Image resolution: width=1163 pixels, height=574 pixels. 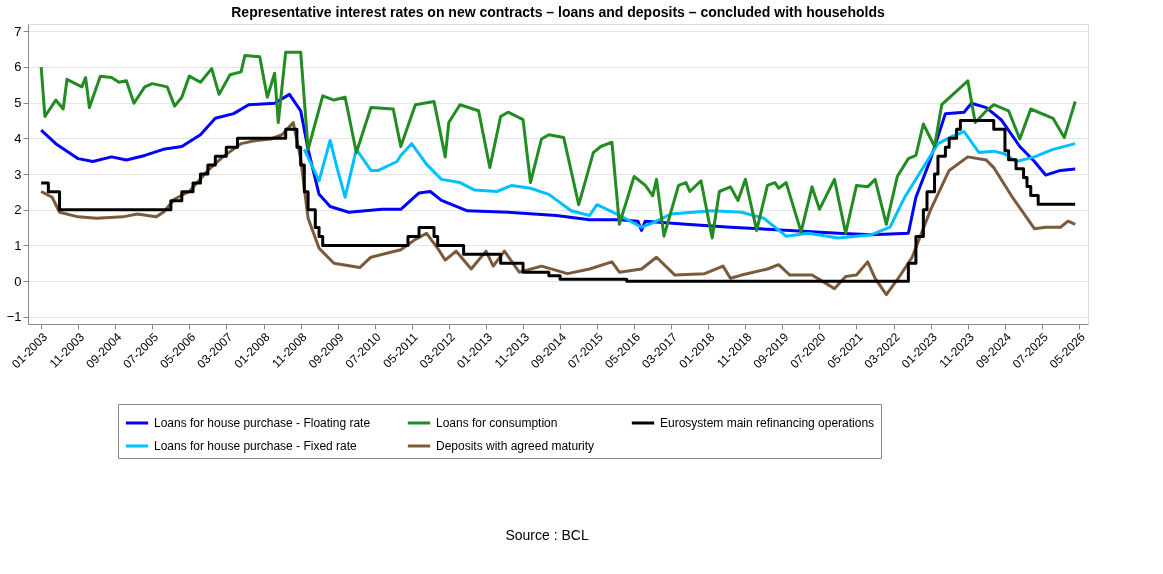 I want to click on y-tick-label: 4, so click(x=18, y=138).